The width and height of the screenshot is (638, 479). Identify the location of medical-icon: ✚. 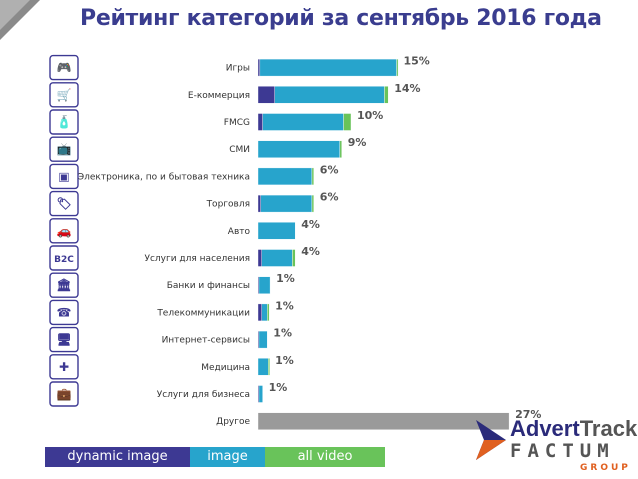
(64, 367).